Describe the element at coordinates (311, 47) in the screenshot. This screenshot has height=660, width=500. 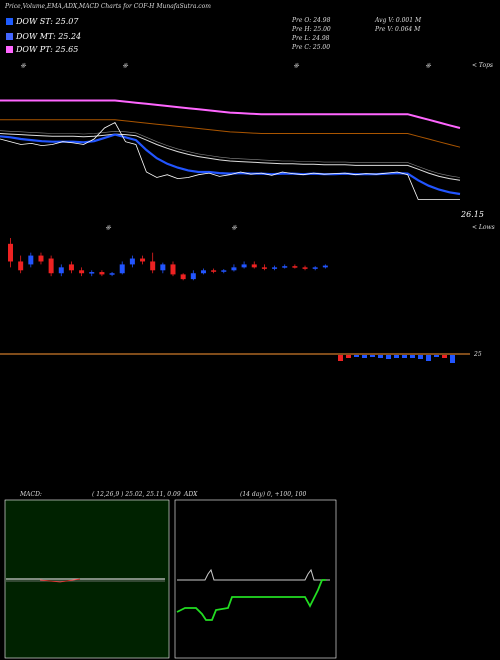
I see `prev-close: Pre C: 25.00` at that location.